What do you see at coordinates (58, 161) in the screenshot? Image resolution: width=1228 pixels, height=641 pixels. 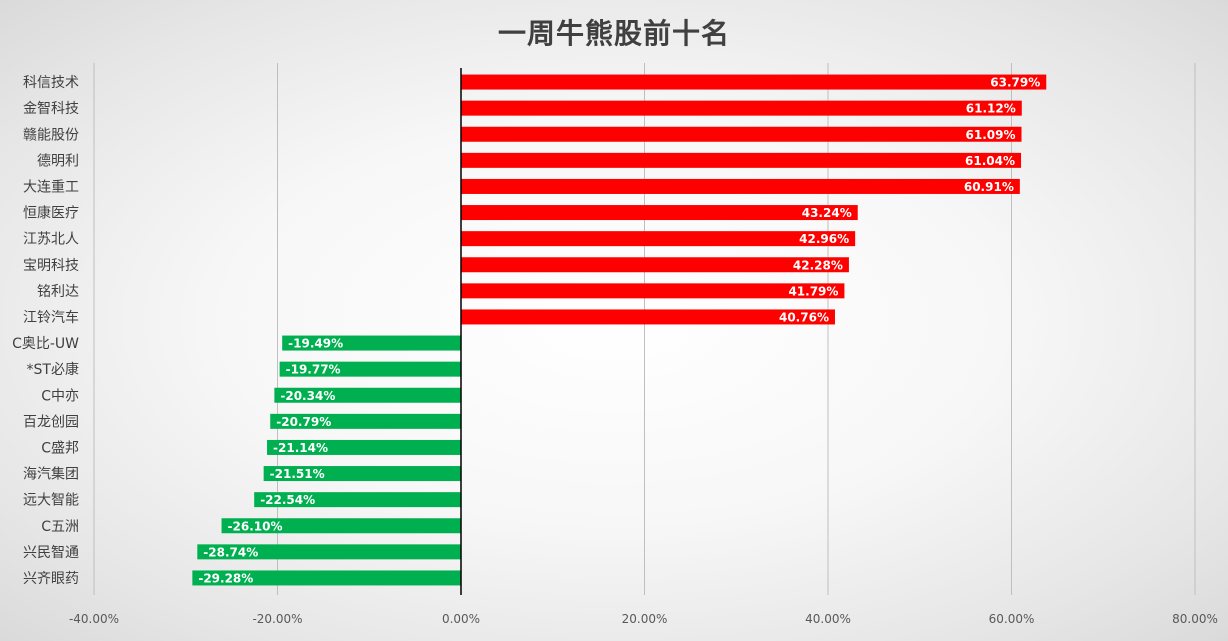 I see `category-label: 德明利` at bounding box center [58, 161].